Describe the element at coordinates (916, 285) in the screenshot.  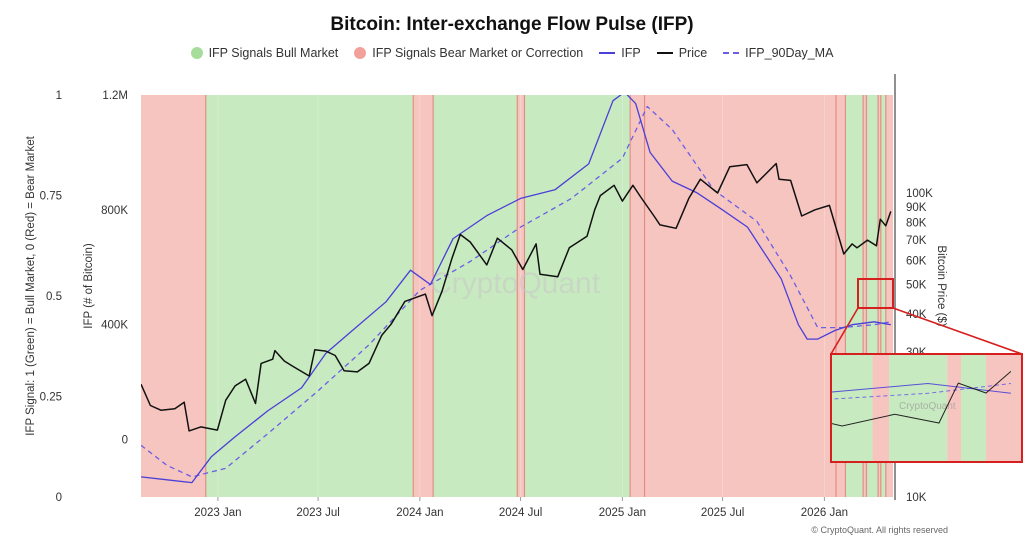
I see `price-tick-label: 50K` at that location.